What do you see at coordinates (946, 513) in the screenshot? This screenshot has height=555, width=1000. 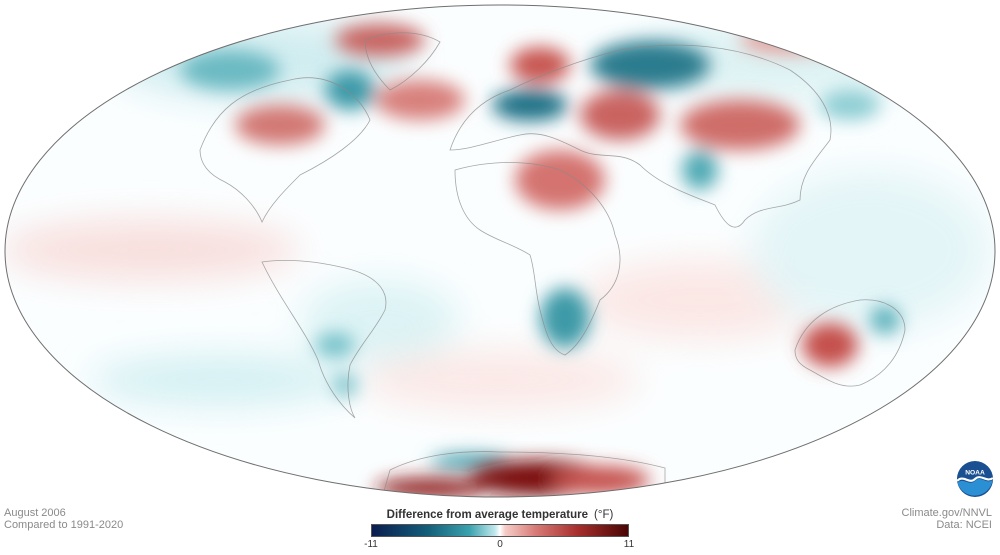 I see `credit-source: Climate.gov/NNVL` at bounding box center [946, 513].